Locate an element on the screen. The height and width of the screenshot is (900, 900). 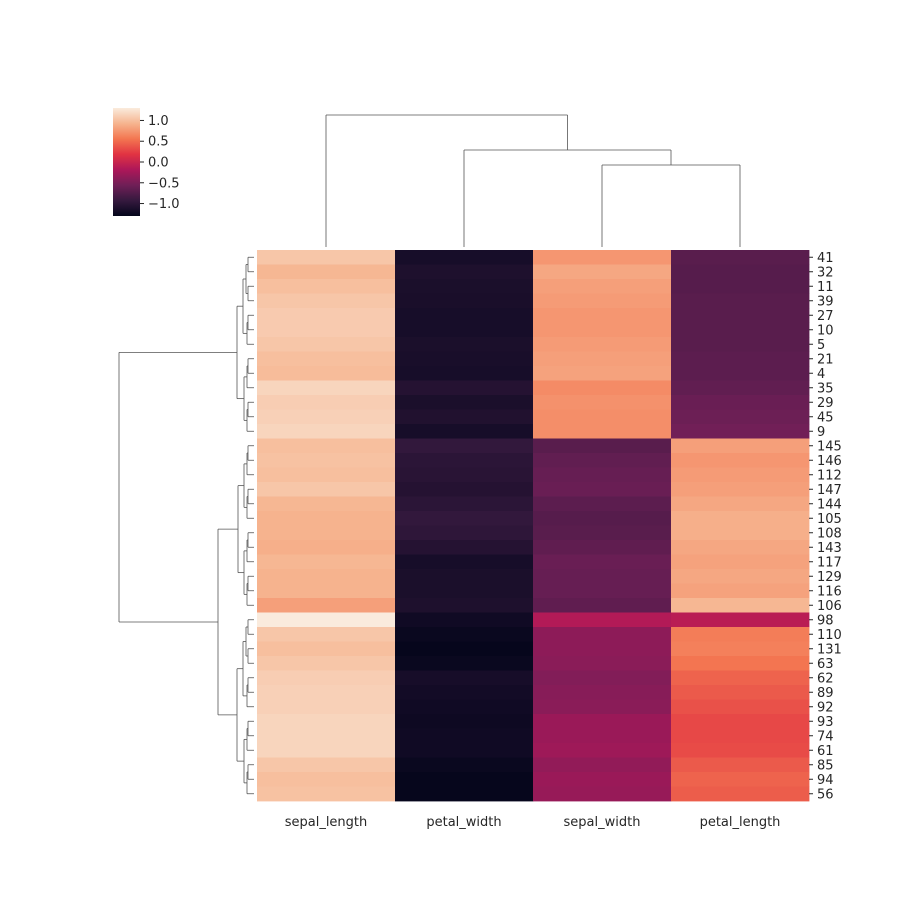
row-tick-label: 89 is located at coordinates (825, 693).